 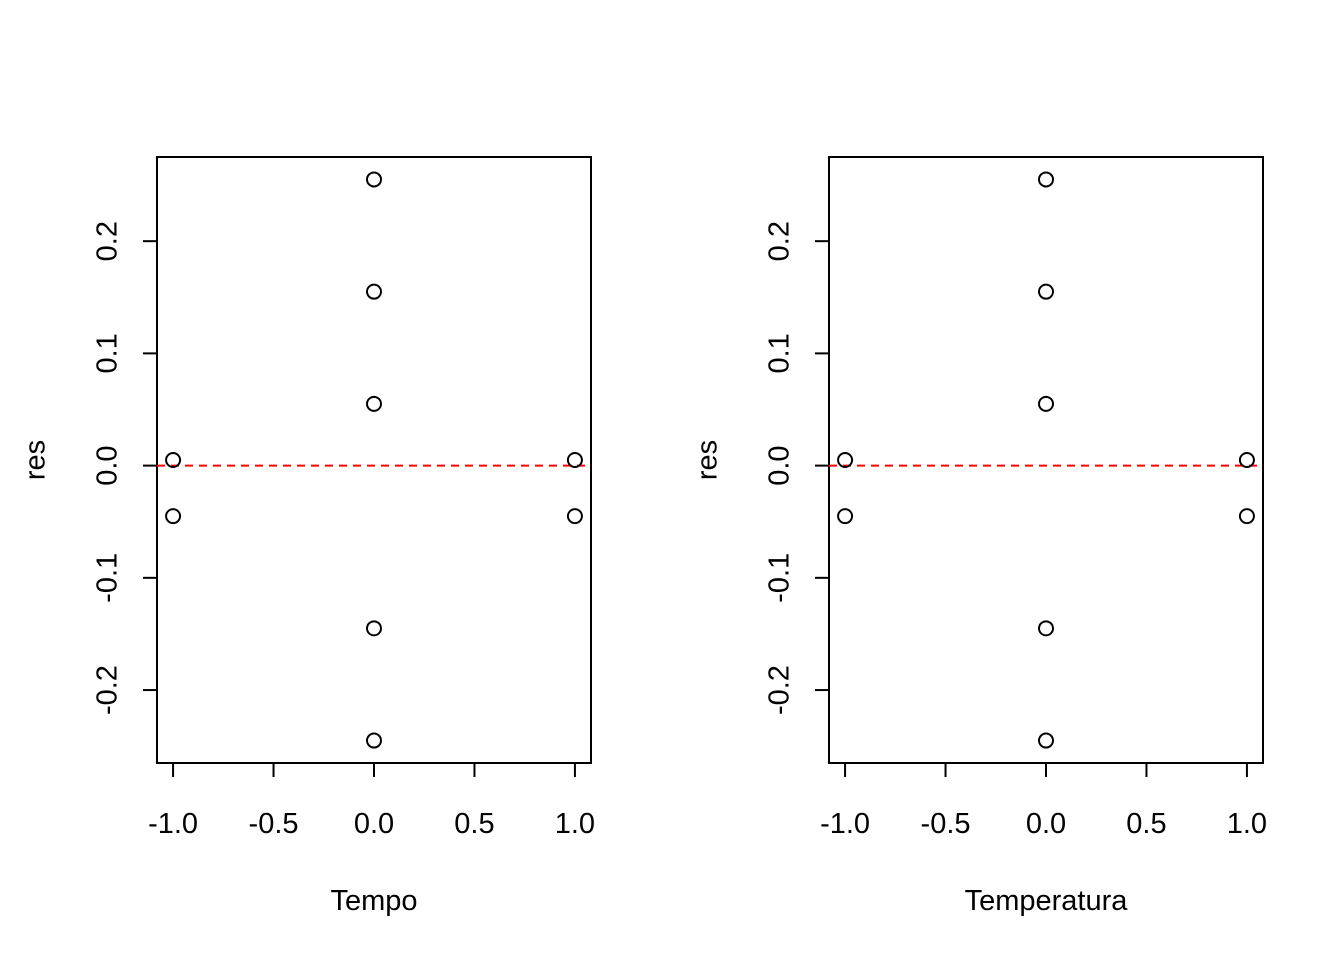 What do you see at coordinates (1047, 901) in the screenshot?
I see `x-axis-title: Temperatura` at bounding box center [1047, 901].